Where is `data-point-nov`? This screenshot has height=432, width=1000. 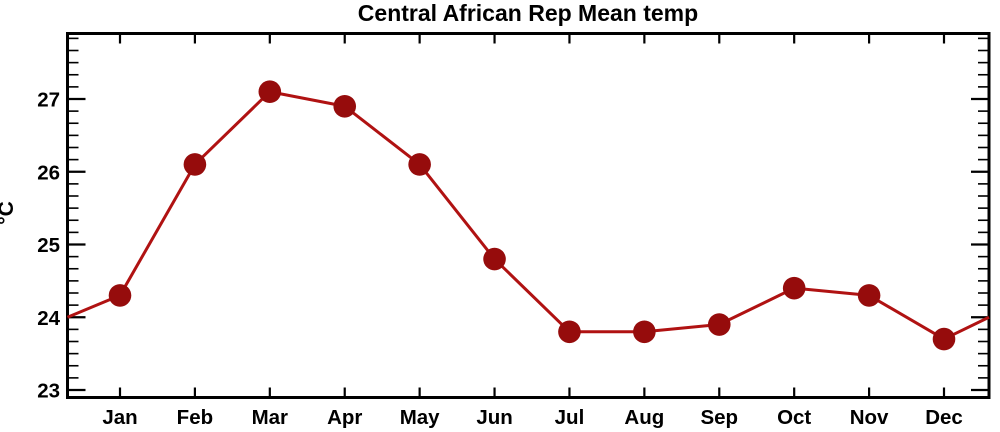 data-point-nov is located at coordinates (869, 295).